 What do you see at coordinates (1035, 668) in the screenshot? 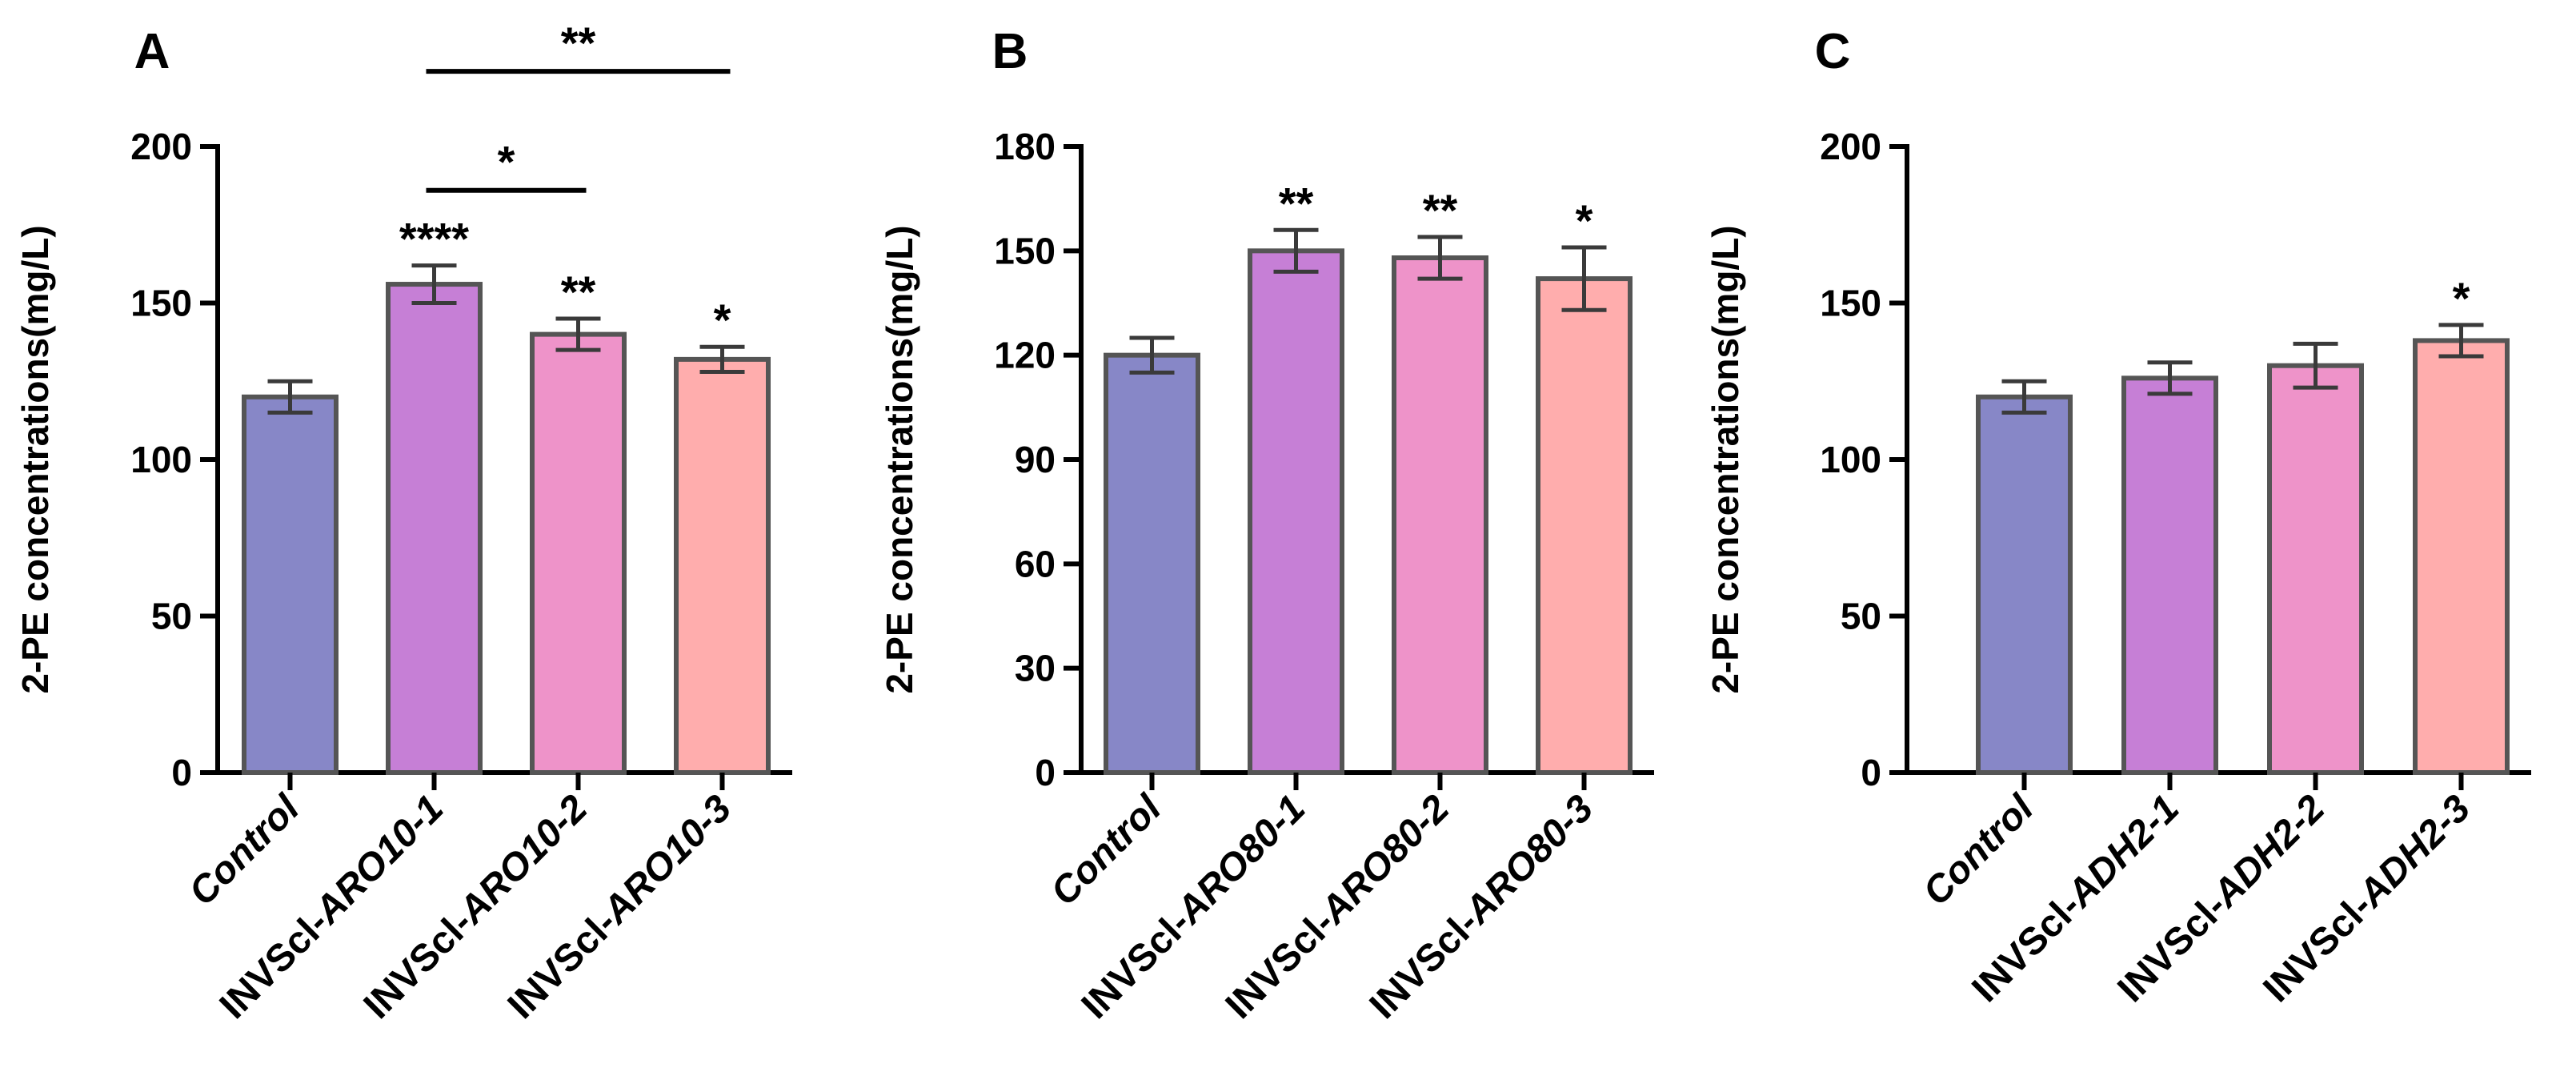
I see `y-tick-label: 30` at bounding box center [1035, 668].